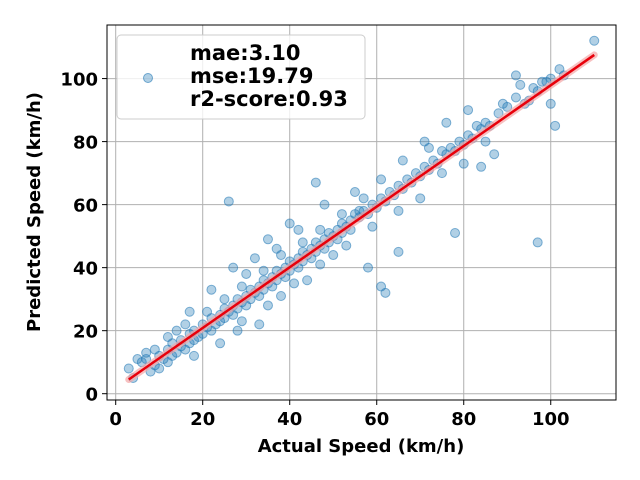  What do you see at coordinates (339, 415) in the screenshot?
I see `x-axis-ticks: 0 20 40 60 80 100` at bounding box center [339, 415].